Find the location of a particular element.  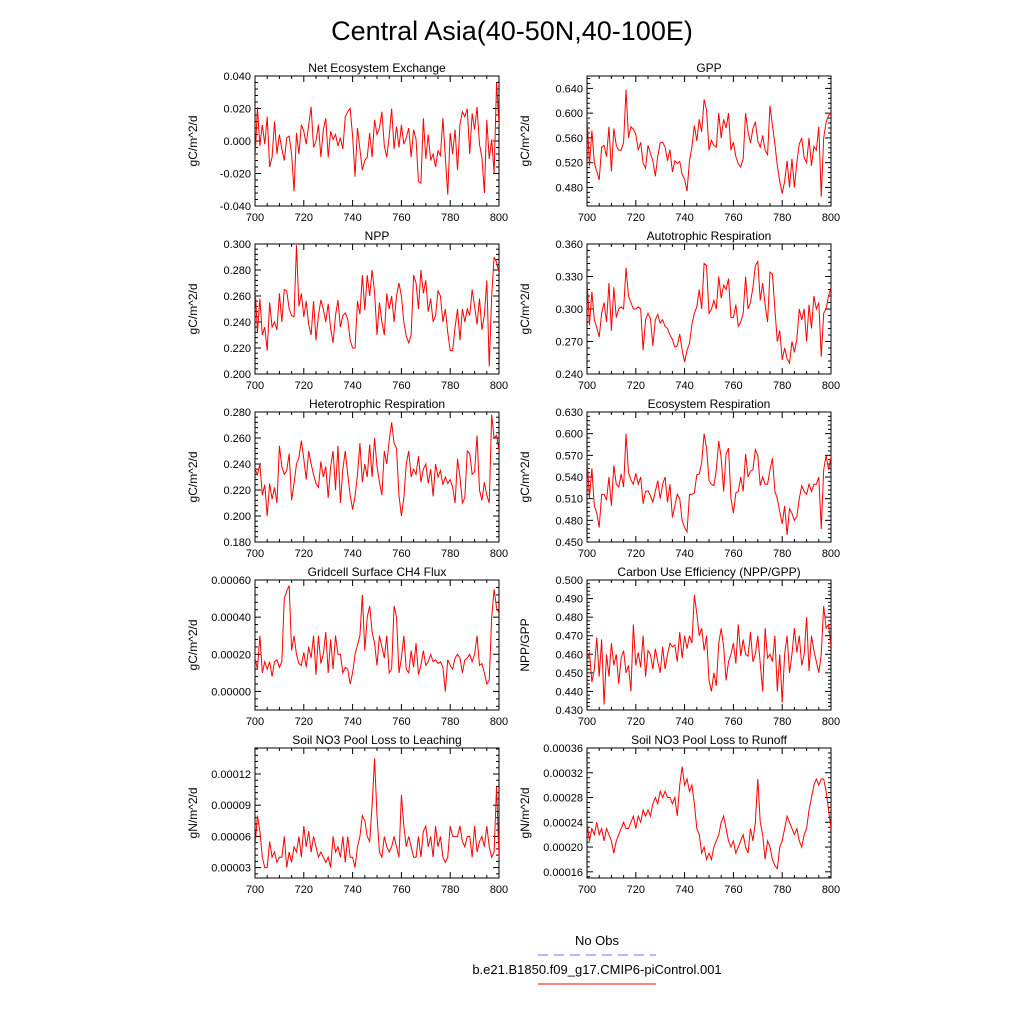

y-tick-label: 0.330 is located at coordinates (569, 278).